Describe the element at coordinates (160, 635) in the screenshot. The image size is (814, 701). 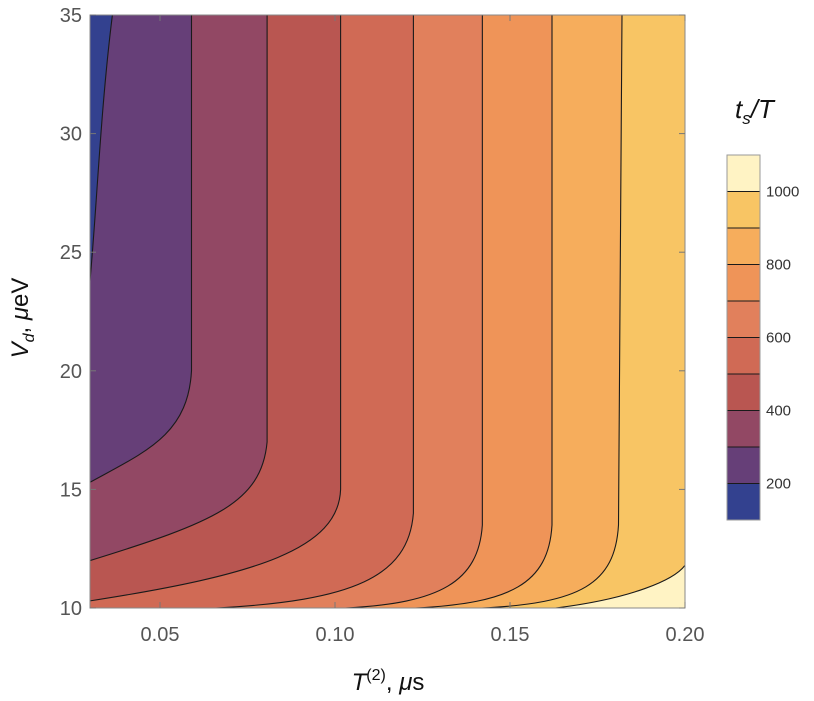
I see `x-tick-label: 0.05` at that location.